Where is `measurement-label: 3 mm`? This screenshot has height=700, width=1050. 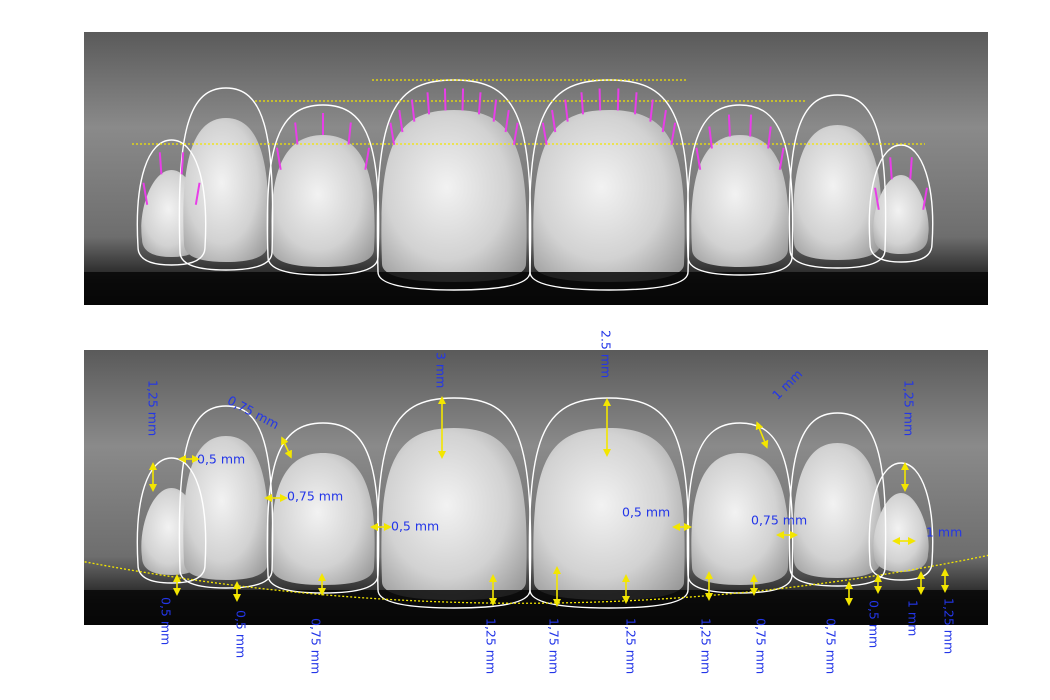 measurement-label: 3 mm is located at coordinates (441, 370).